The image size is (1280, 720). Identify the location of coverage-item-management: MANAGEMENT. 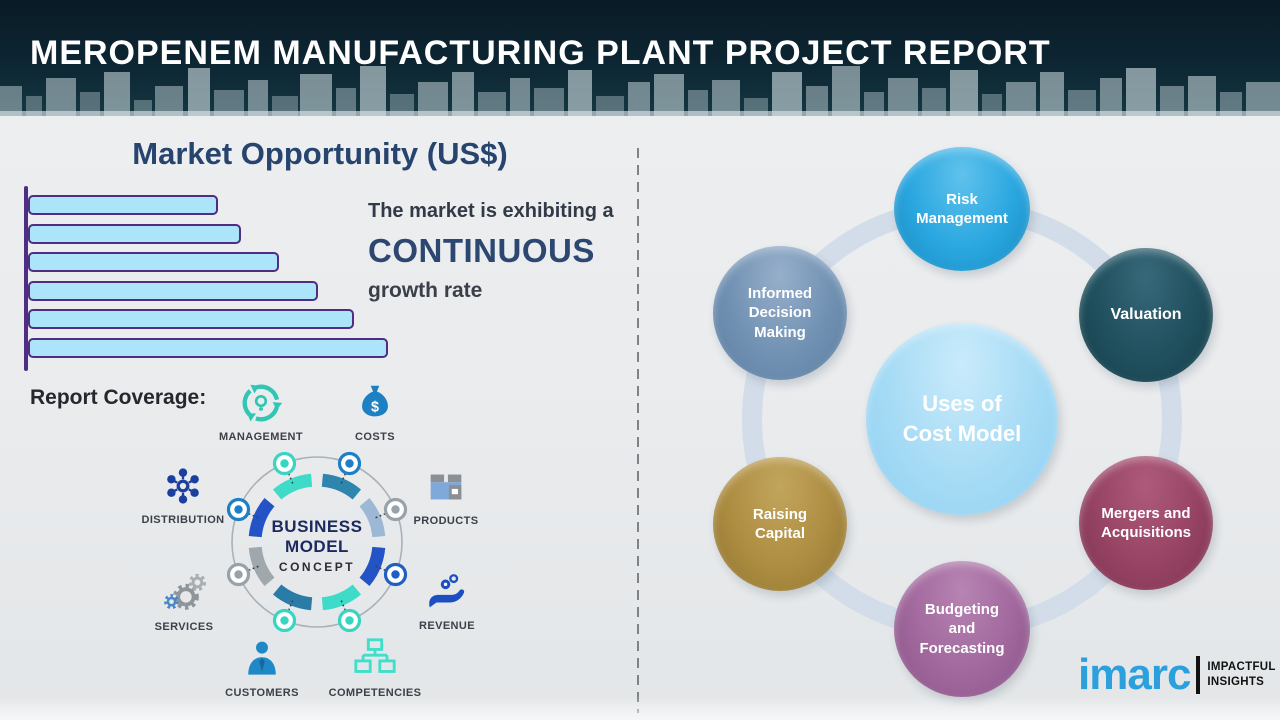
(261, 411).